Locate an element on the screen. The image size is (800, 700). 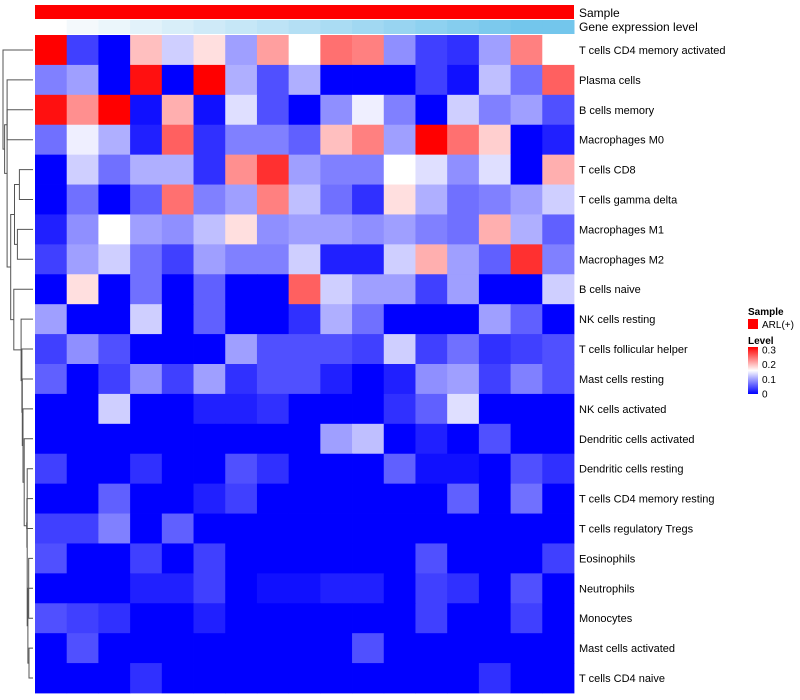
legend-level-tick: 0.1 is located at coordinates (769, 380).